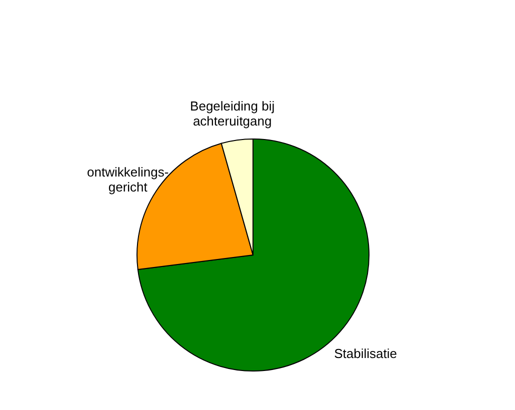 The image size is (515, 410). I want to click on slice-label: ontwikkelings- gericht, so click(128, 179).